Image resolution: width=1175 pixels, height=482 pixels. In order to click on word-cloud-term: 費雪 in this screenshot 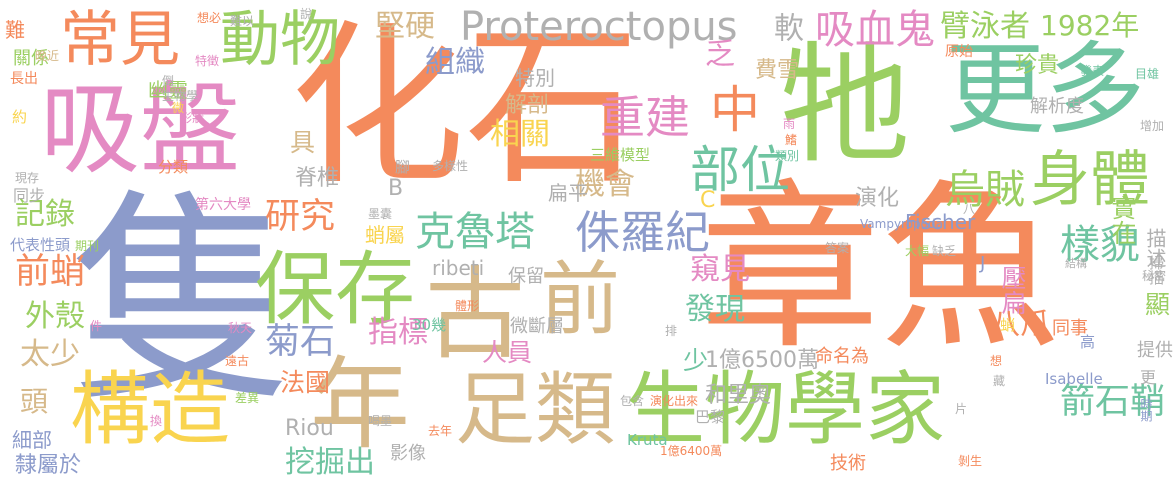, I will do `click(777, 70)`.